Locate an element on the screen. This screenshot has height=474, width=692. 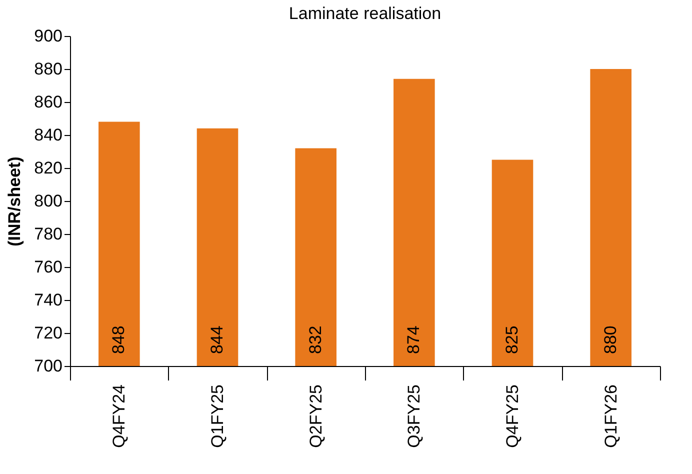
x-tick-label: Q1FY26 is located at coordinates (610, 416).